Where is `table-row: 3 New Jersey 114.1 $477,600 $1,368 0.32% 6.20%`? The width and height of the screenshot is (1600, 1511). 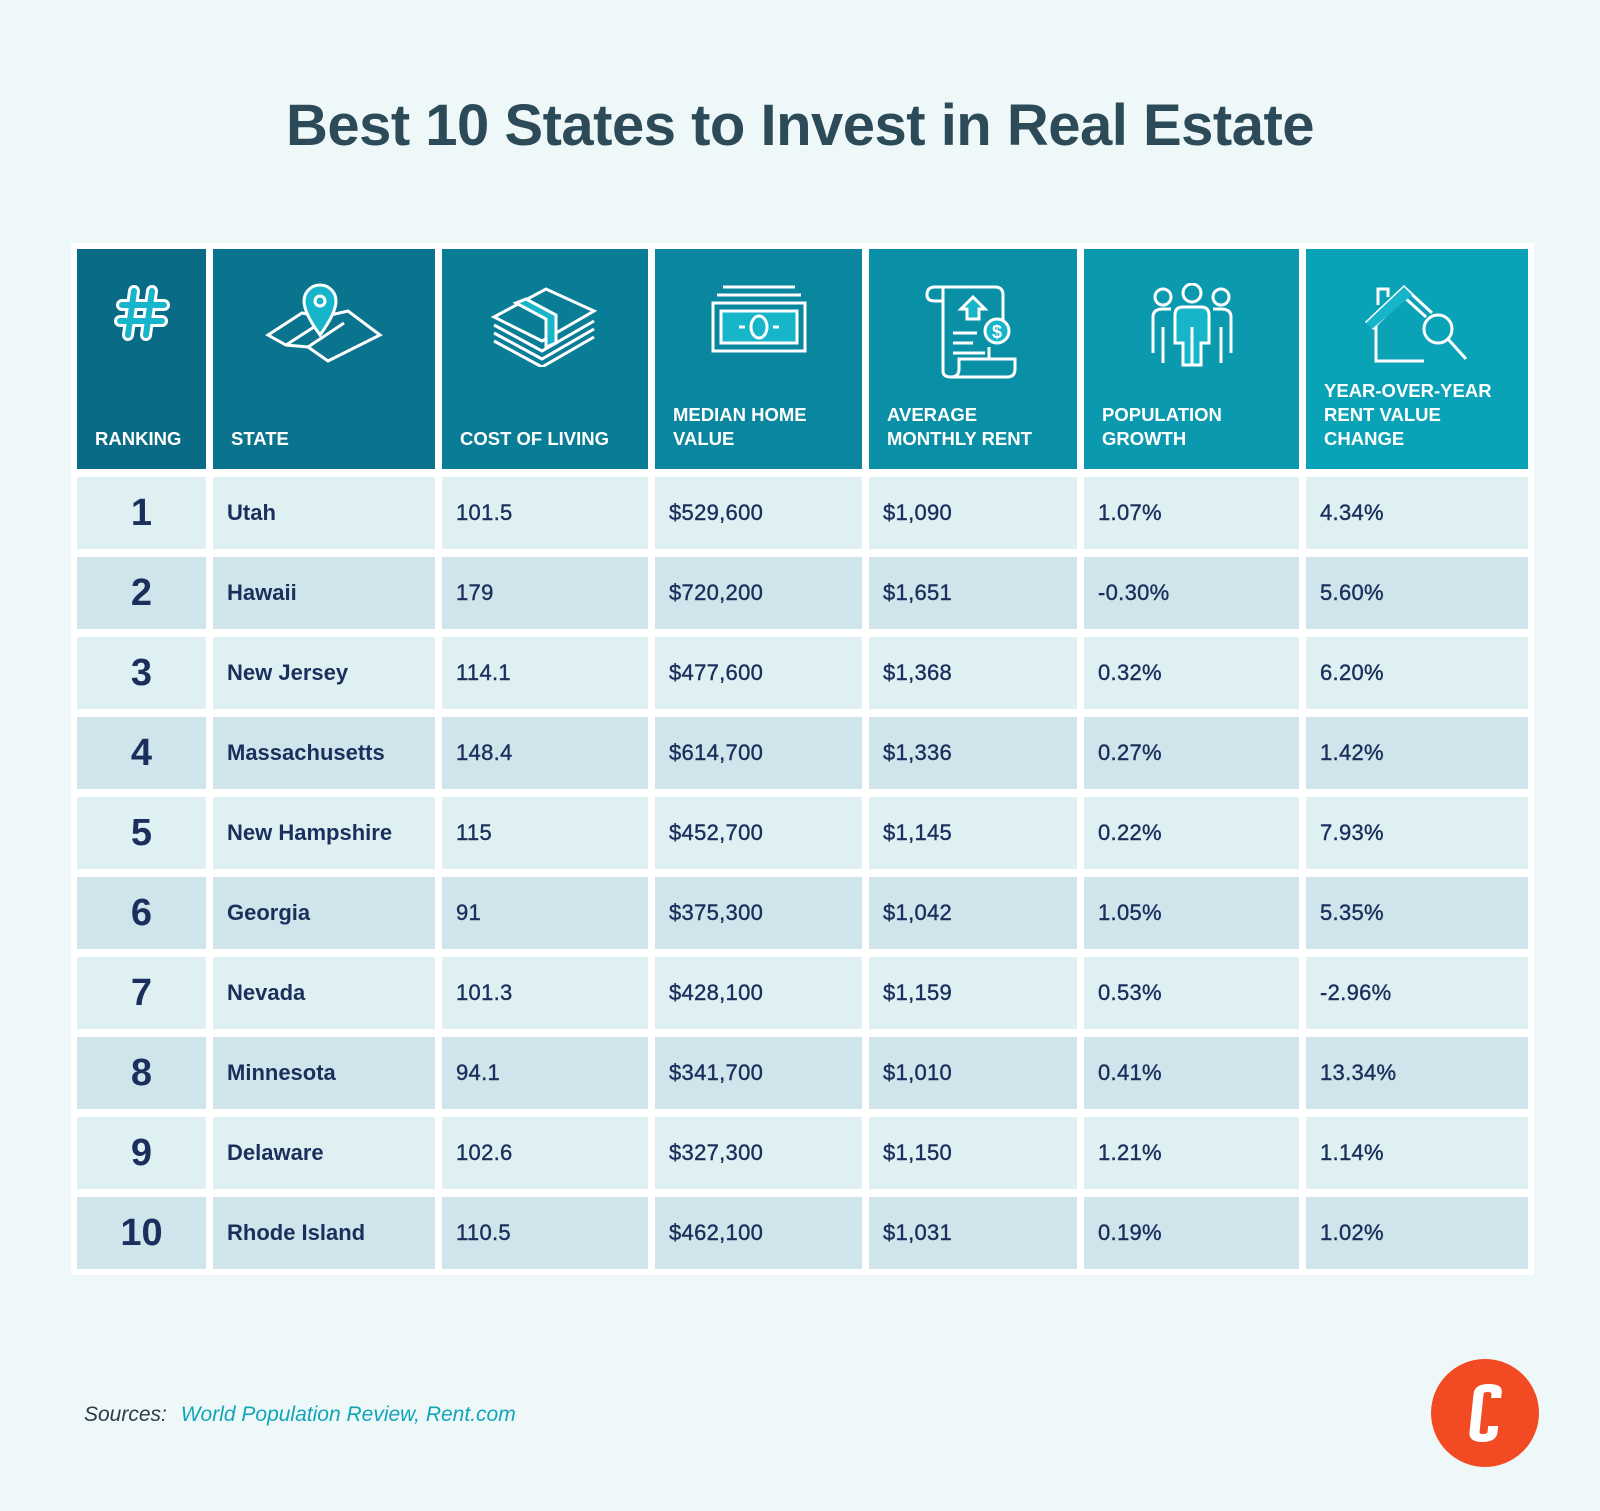 table-row: 3 New Jersey 114.1 $477,600 $1,368 0.32% 6.20% is located at coordinates (802, 673).